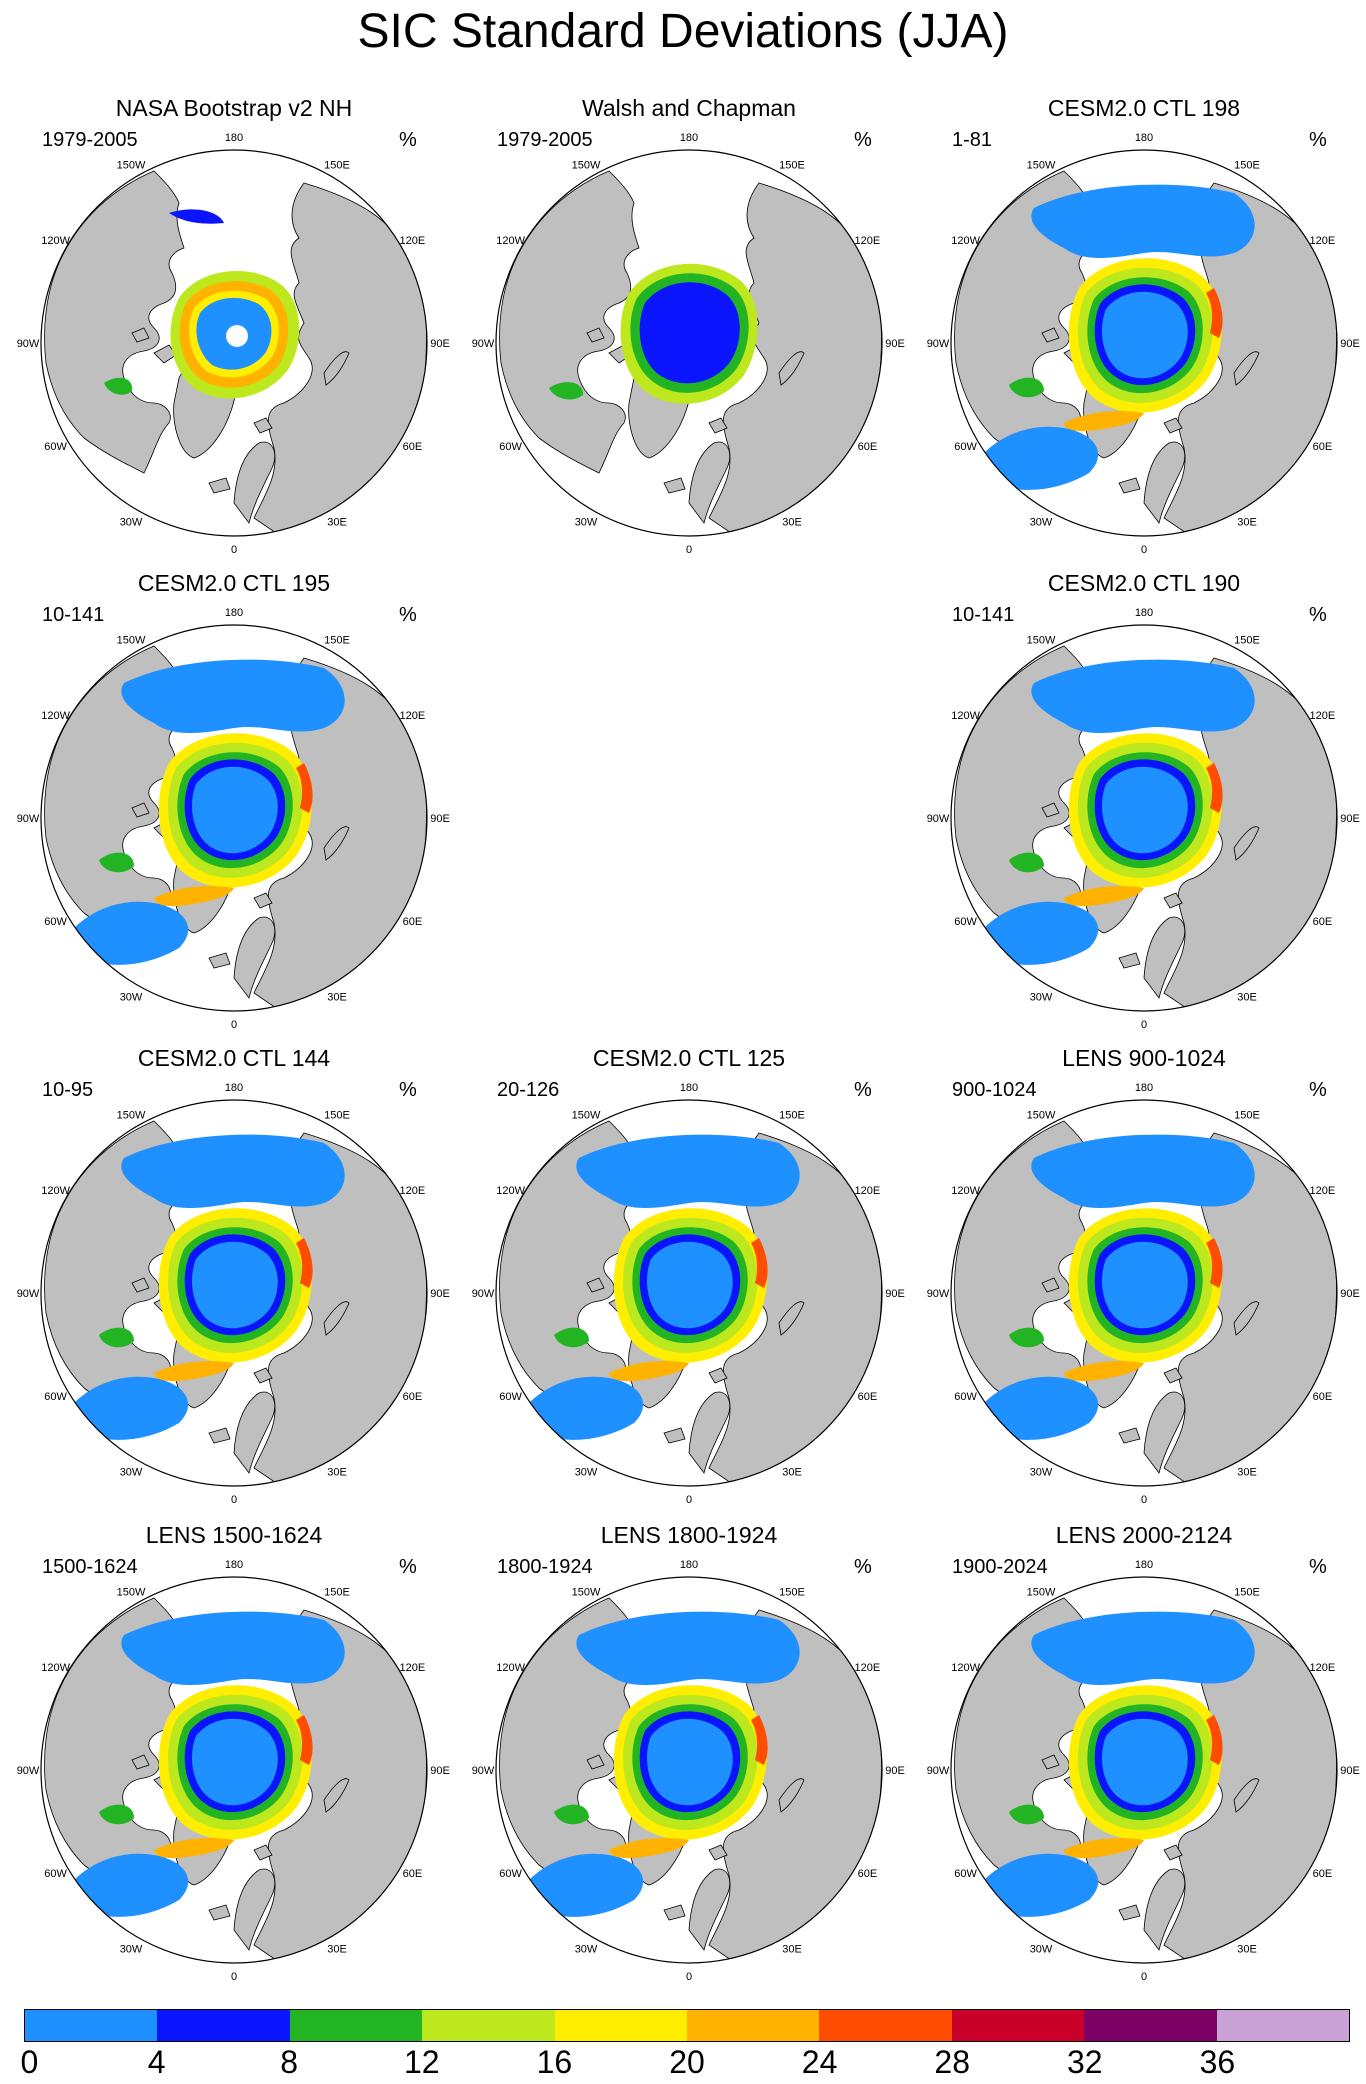 The height and width of the screenshot is (2084, 1366). What do you see at coordinates (952, 2062) in the screenshot?
I see `colorbar-tick-label: 28` at bounding box center [952, 2062].